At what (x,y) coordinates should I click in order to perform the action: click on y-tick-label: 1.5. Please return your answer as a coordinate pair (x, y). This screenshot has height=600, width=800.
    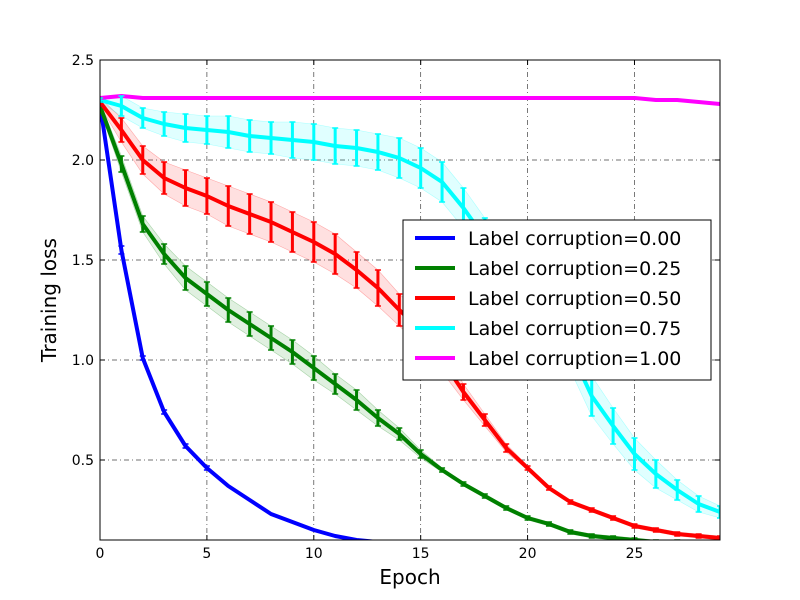
    Looking at the image, I should click on (83, 261).